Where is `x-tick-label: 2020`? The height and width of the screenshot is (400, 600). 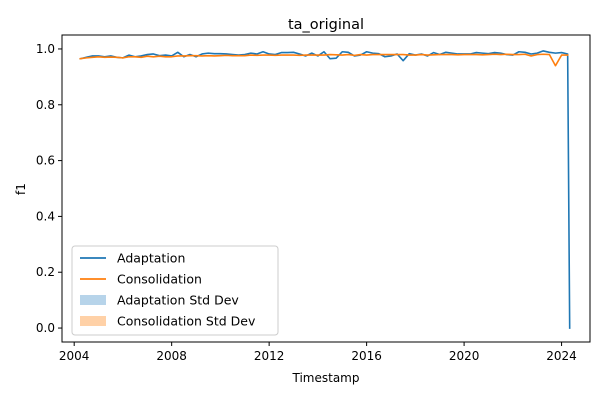 x-tick-label: 2020 is located at coordinates (464, 356).